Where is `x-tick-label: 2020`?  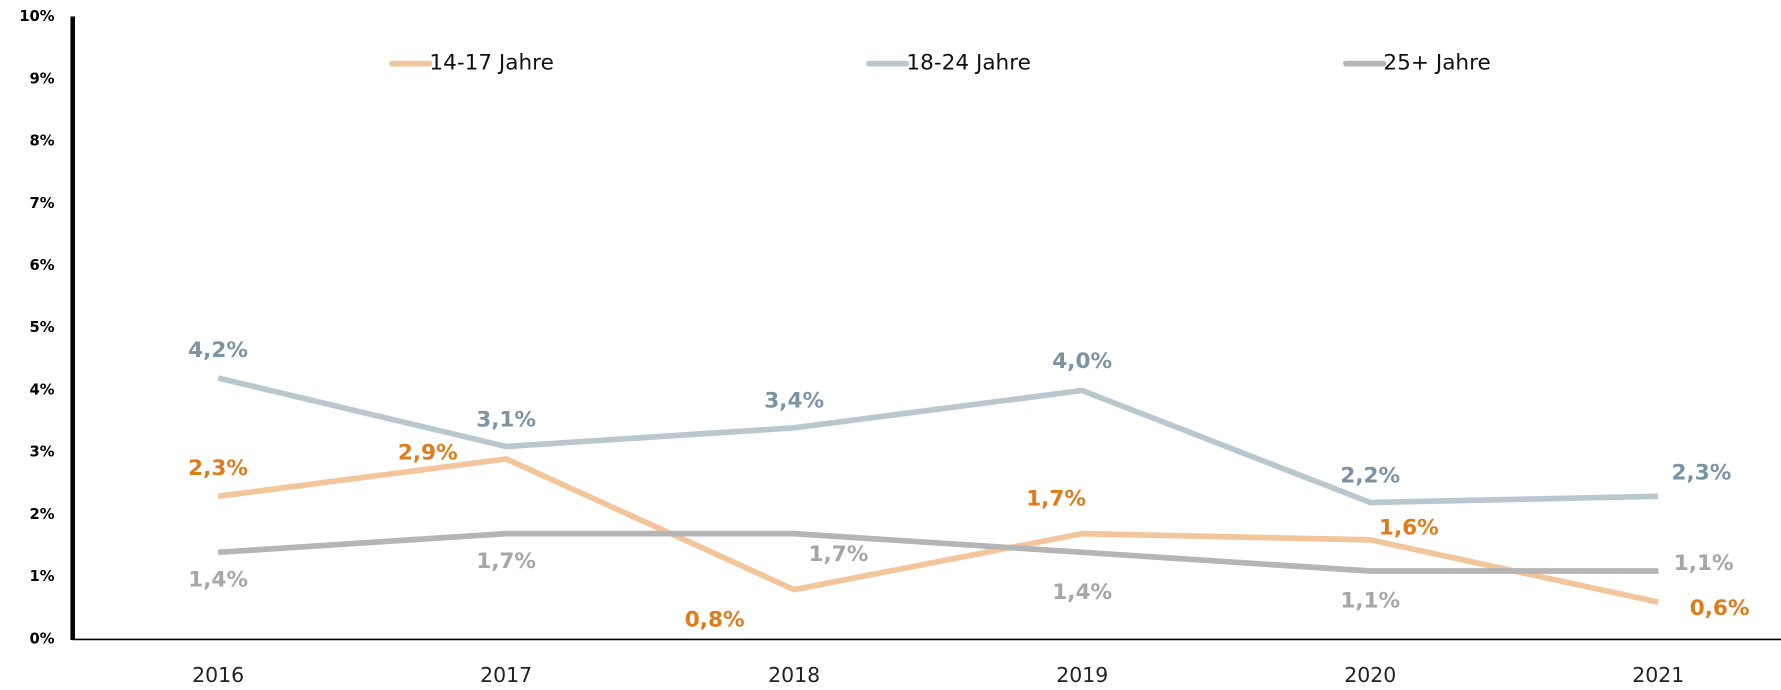 x-tick-label: 2020 is located at coordinates (1370, 675).